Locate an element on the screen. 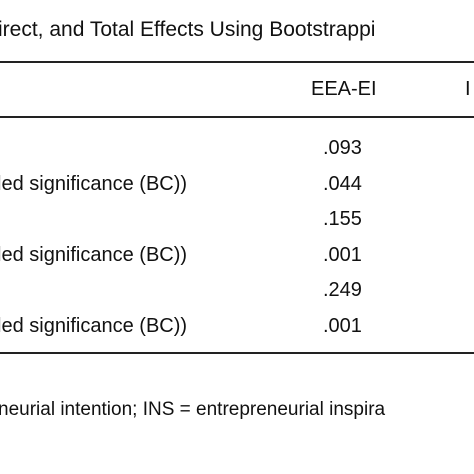 The image size is (474, 474). cell-value: .155 is located at coordinates (342, 219).